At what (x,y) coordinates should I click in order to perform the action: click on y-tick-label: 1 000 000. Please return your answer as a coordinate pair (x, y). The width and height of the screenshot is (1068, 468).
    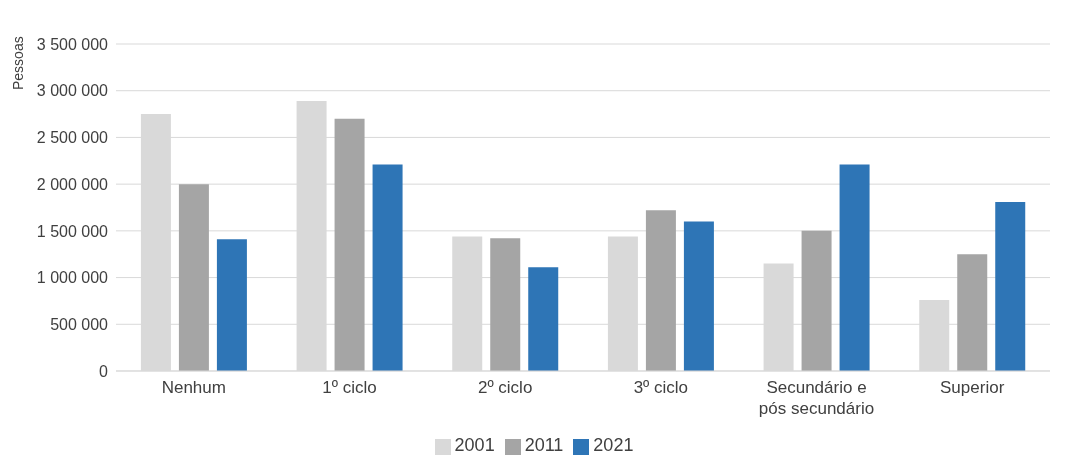
    Looking at the image, I should click on (72, 278).